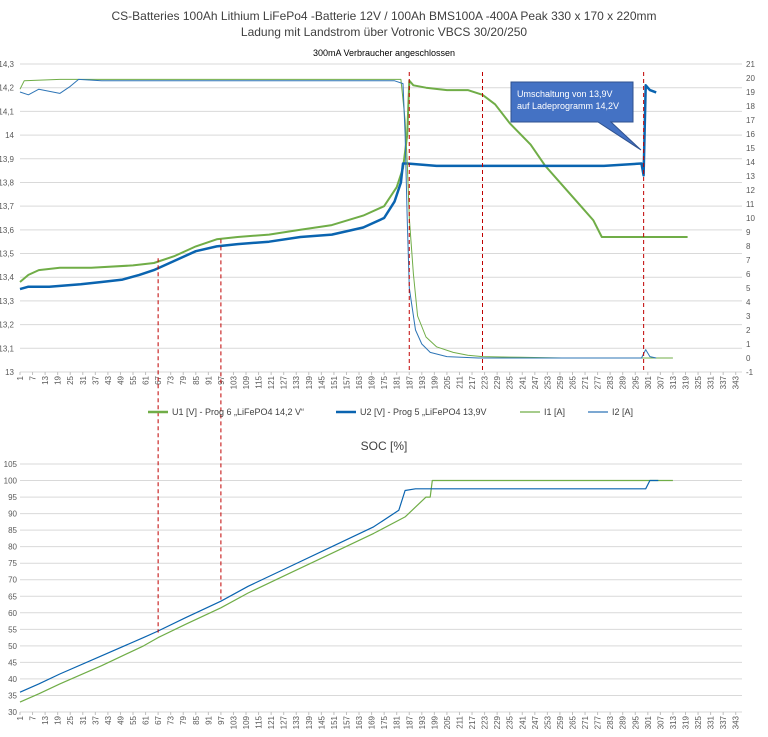 This screenshot has height=737, width=768. What do you see at coordinates (648, 382) in the screenshot?
I see `x-tick-label: 301` at bounding box center [648, 382].